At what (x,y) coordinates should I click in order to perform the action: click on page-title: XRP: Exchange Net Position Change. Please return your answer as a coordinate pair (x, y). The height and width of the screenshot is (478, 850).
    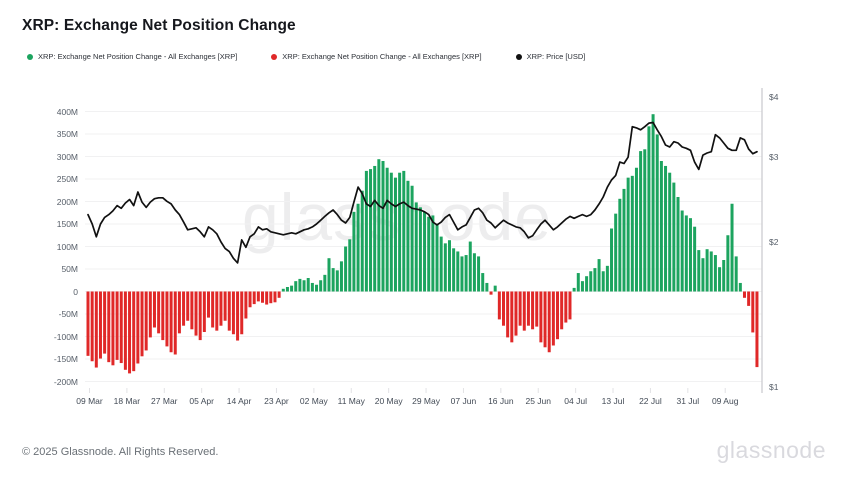
    Looking at the image, I should click on (159, 25).